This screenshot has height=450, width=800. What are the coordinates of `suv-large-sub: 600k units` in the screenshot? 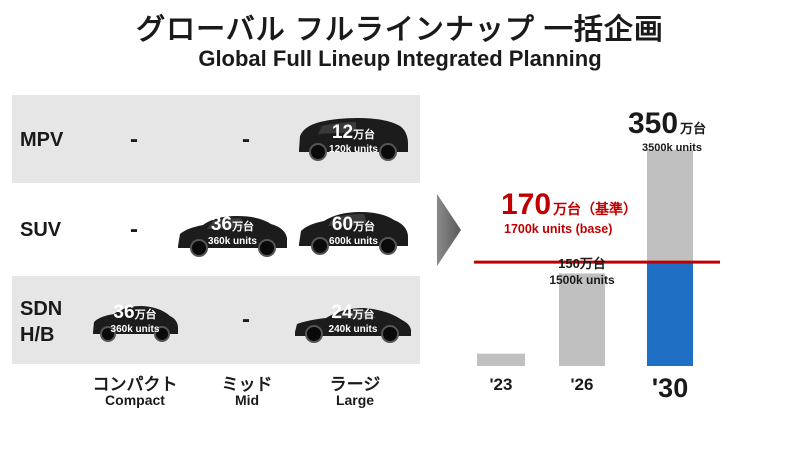 It's located at (353, 241).